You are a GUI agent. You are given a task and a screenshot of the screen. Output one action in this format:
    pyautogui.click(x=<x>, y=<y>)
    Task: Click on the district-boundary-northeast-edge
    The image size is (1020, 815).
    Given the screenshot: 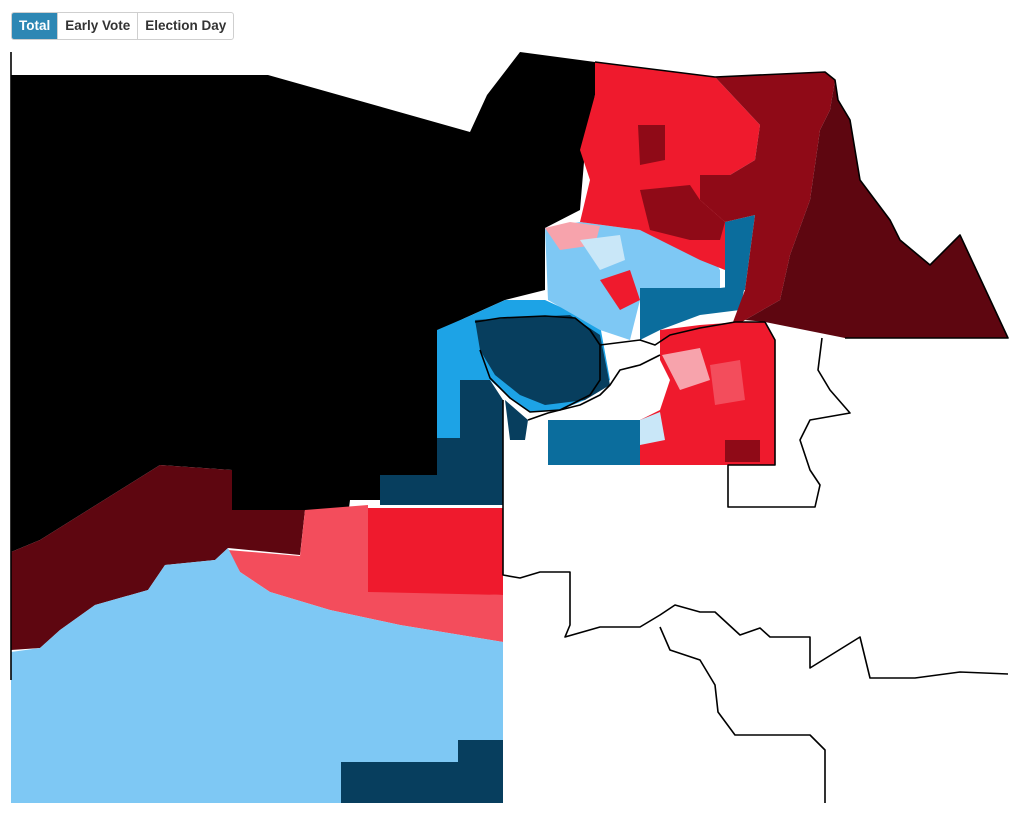 What is the action you would take?
    pyautogui.click(x=801, y=200)
    